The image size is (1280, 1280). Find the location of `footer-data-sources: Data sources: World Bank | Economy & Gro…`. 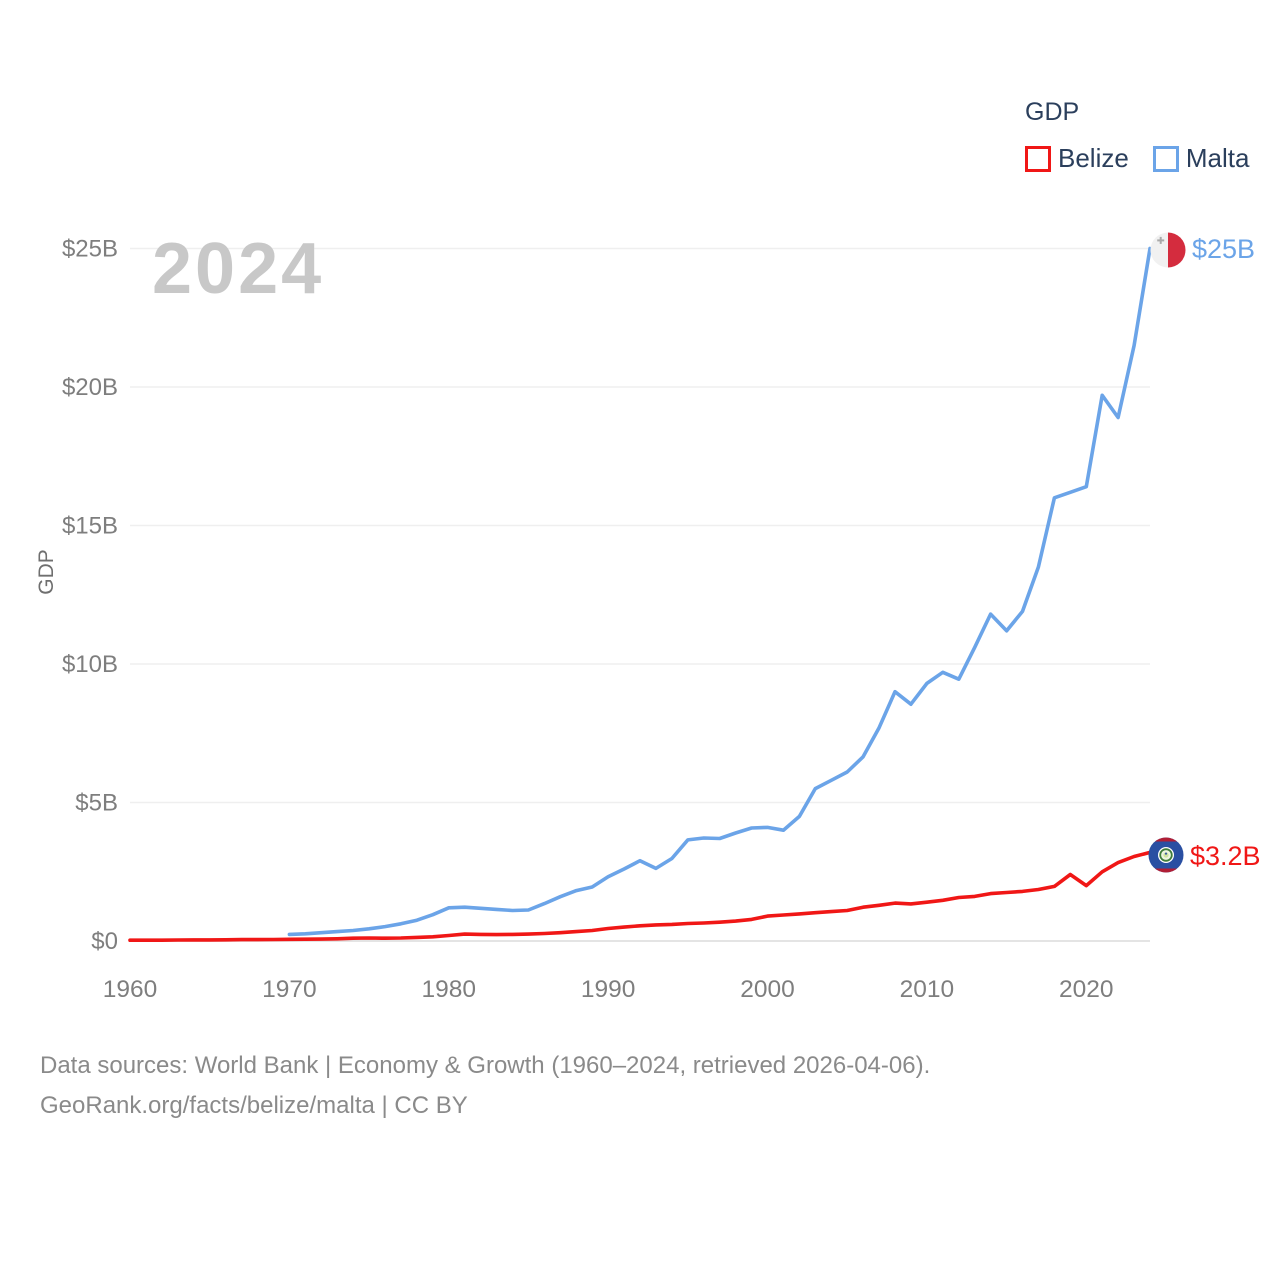

footer-data-sources: Data sources: World Bank | Economy & Gro… is located at coordinates (485, 1065).